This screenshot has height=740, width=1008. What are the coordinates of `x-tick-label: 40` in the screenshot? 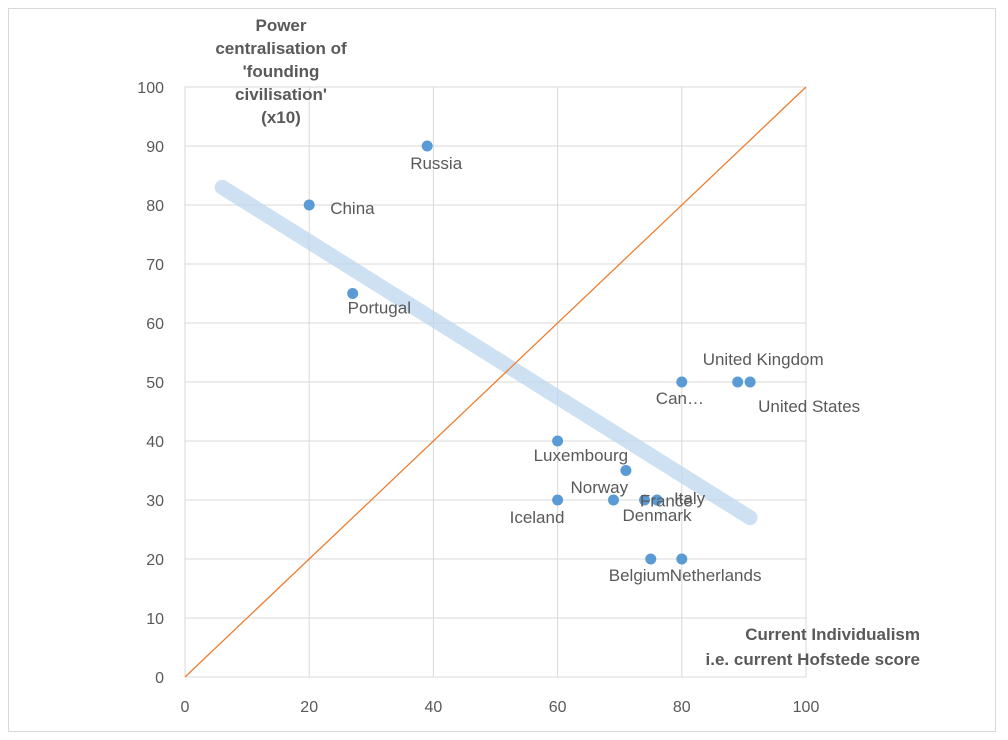 It's located at (434, 707).